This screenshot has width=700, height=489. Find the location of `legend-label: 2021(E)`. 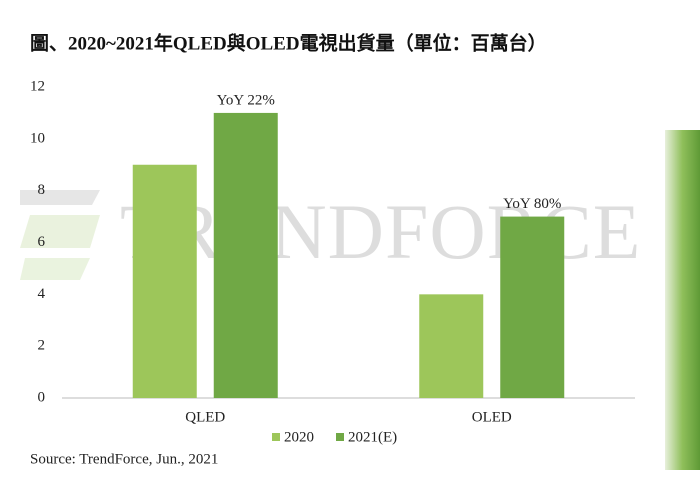

legend-label: 2021(E) is located at coordinates (372, 437).